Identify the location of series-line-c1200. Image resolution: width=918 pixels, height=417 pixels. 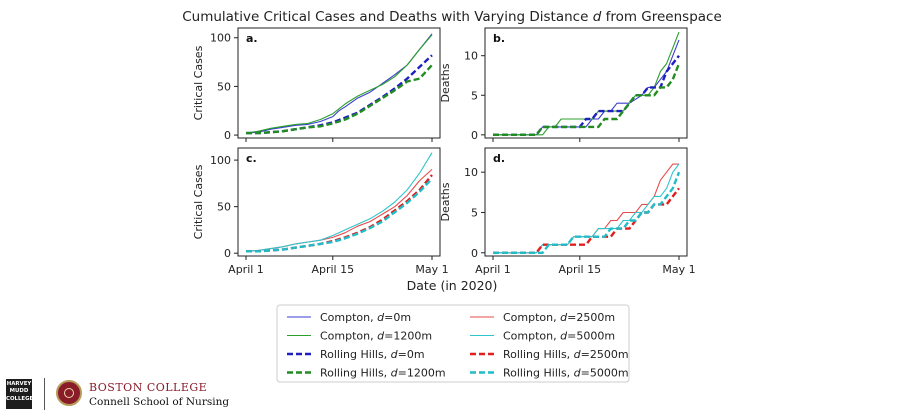
(339, 84).